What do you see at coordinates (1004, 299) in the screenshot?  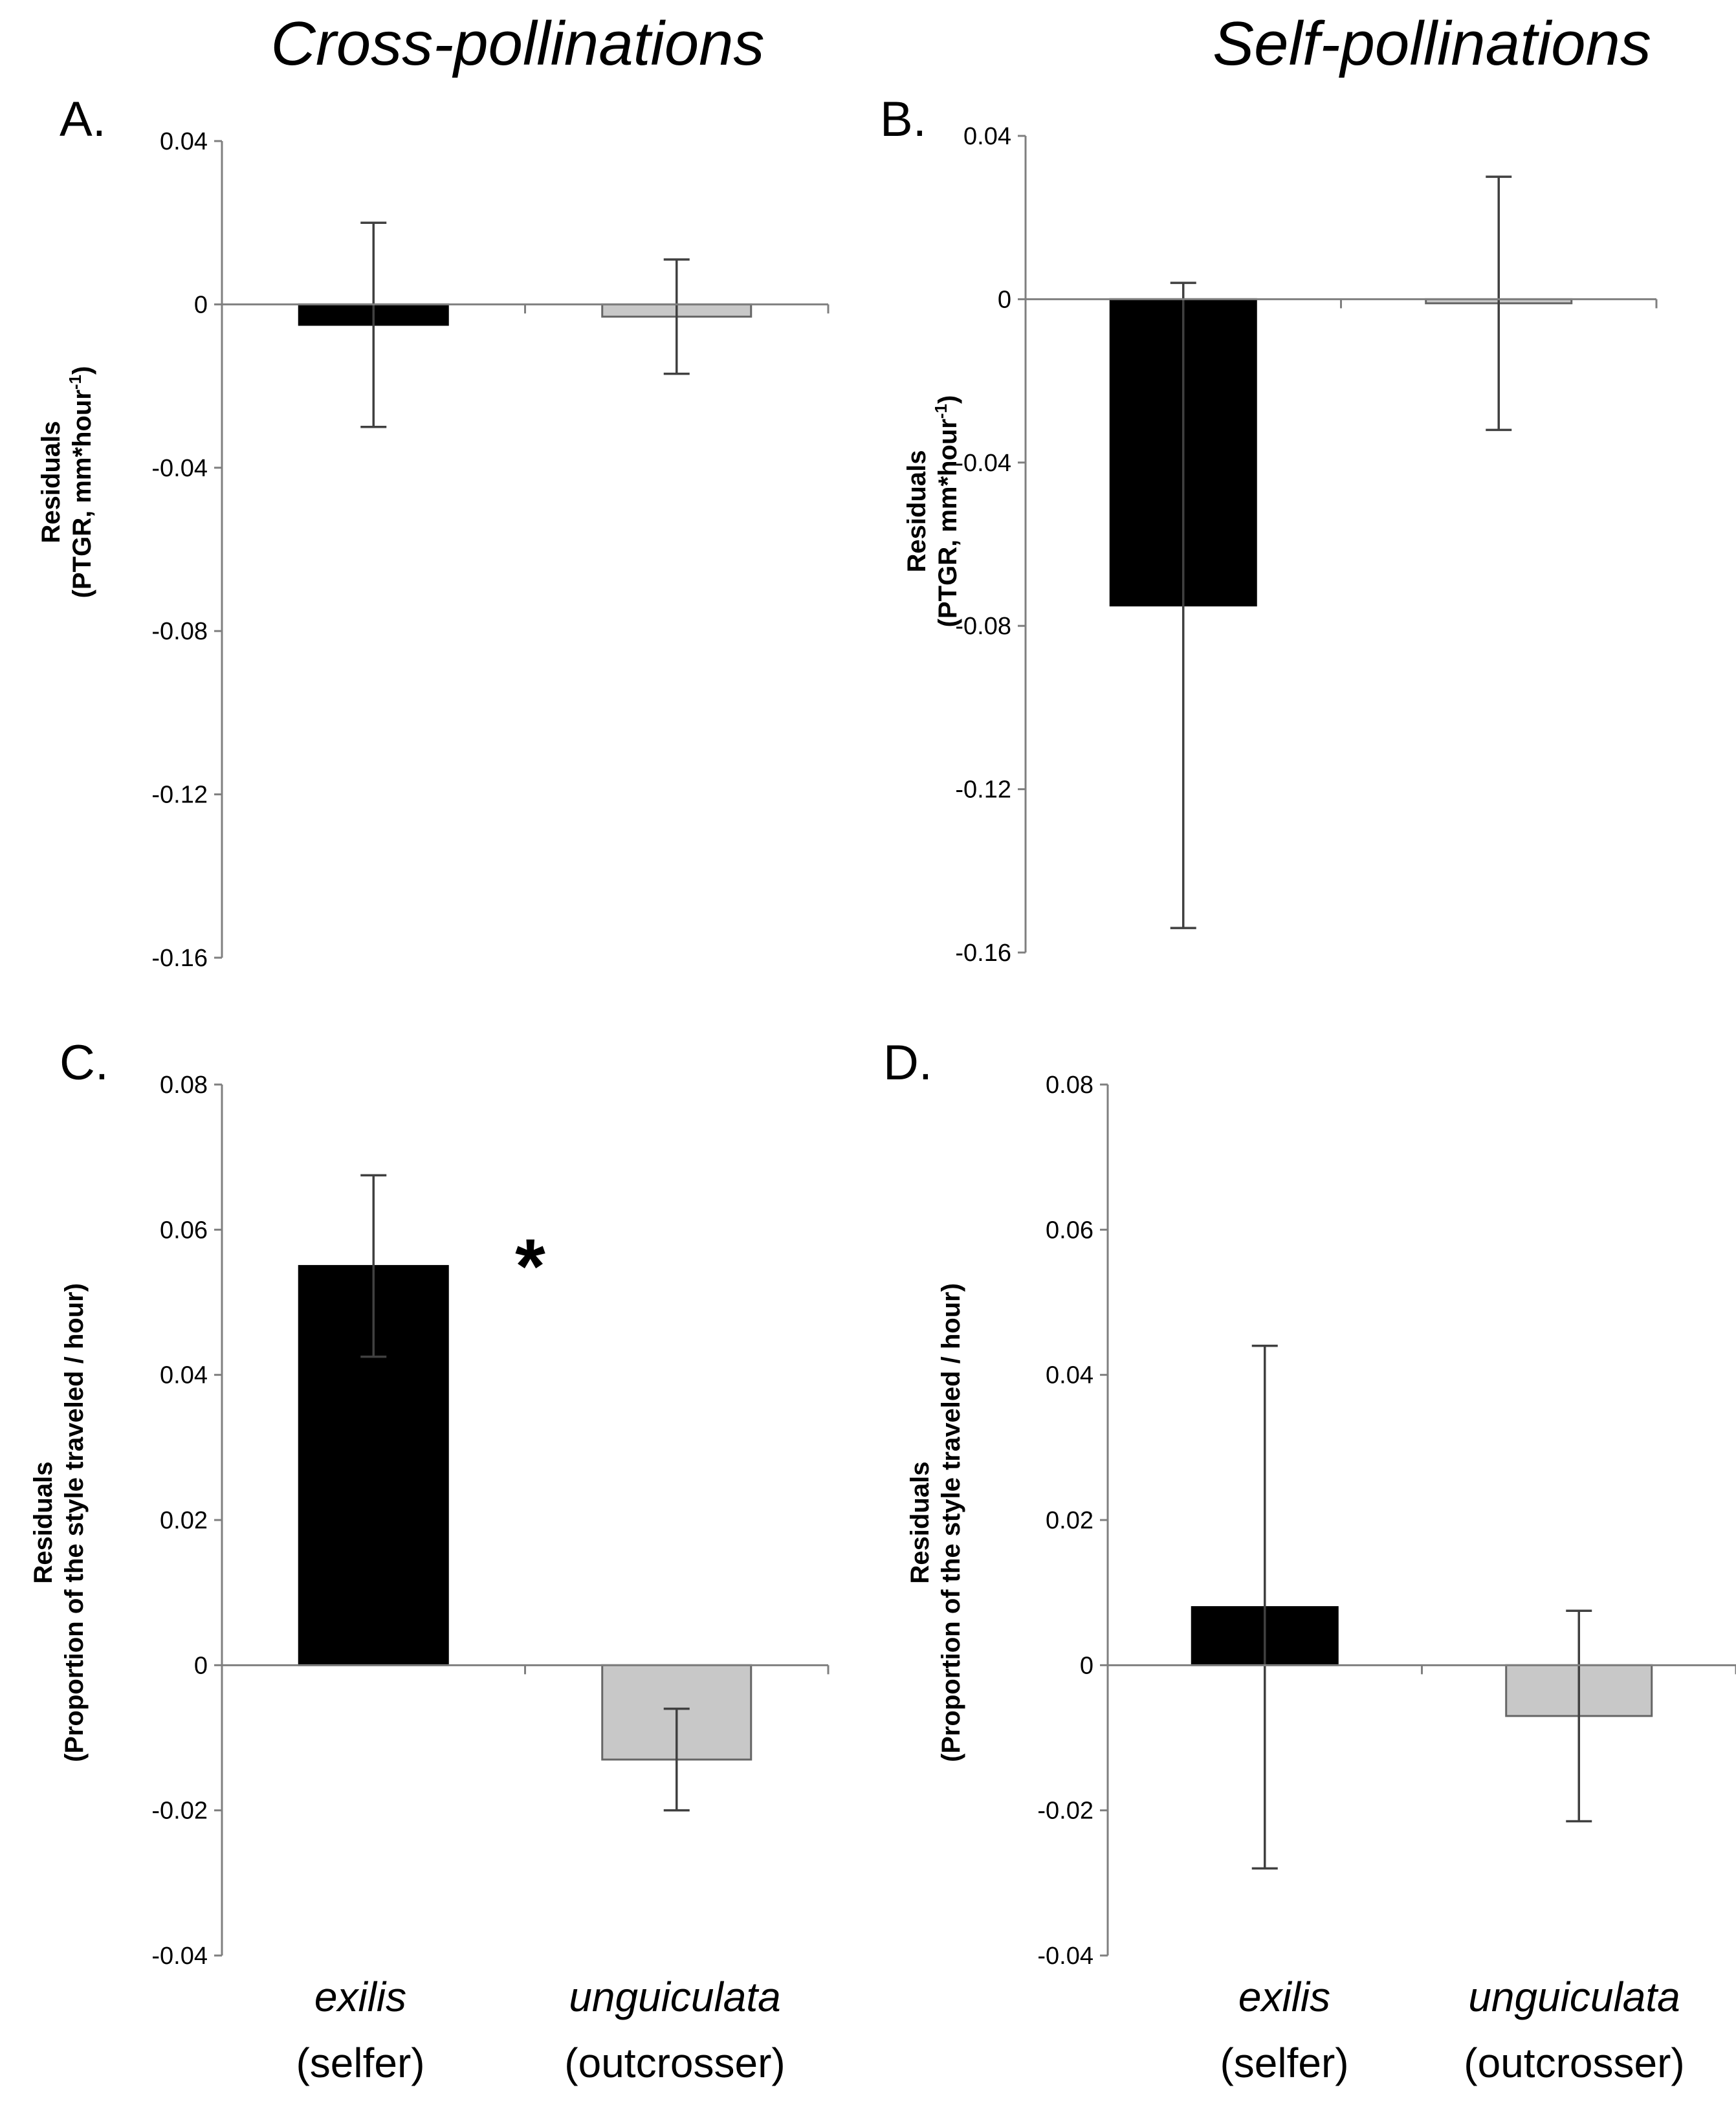 I see `y-tick-label-b: 0` at bounding box center [1004, 299].